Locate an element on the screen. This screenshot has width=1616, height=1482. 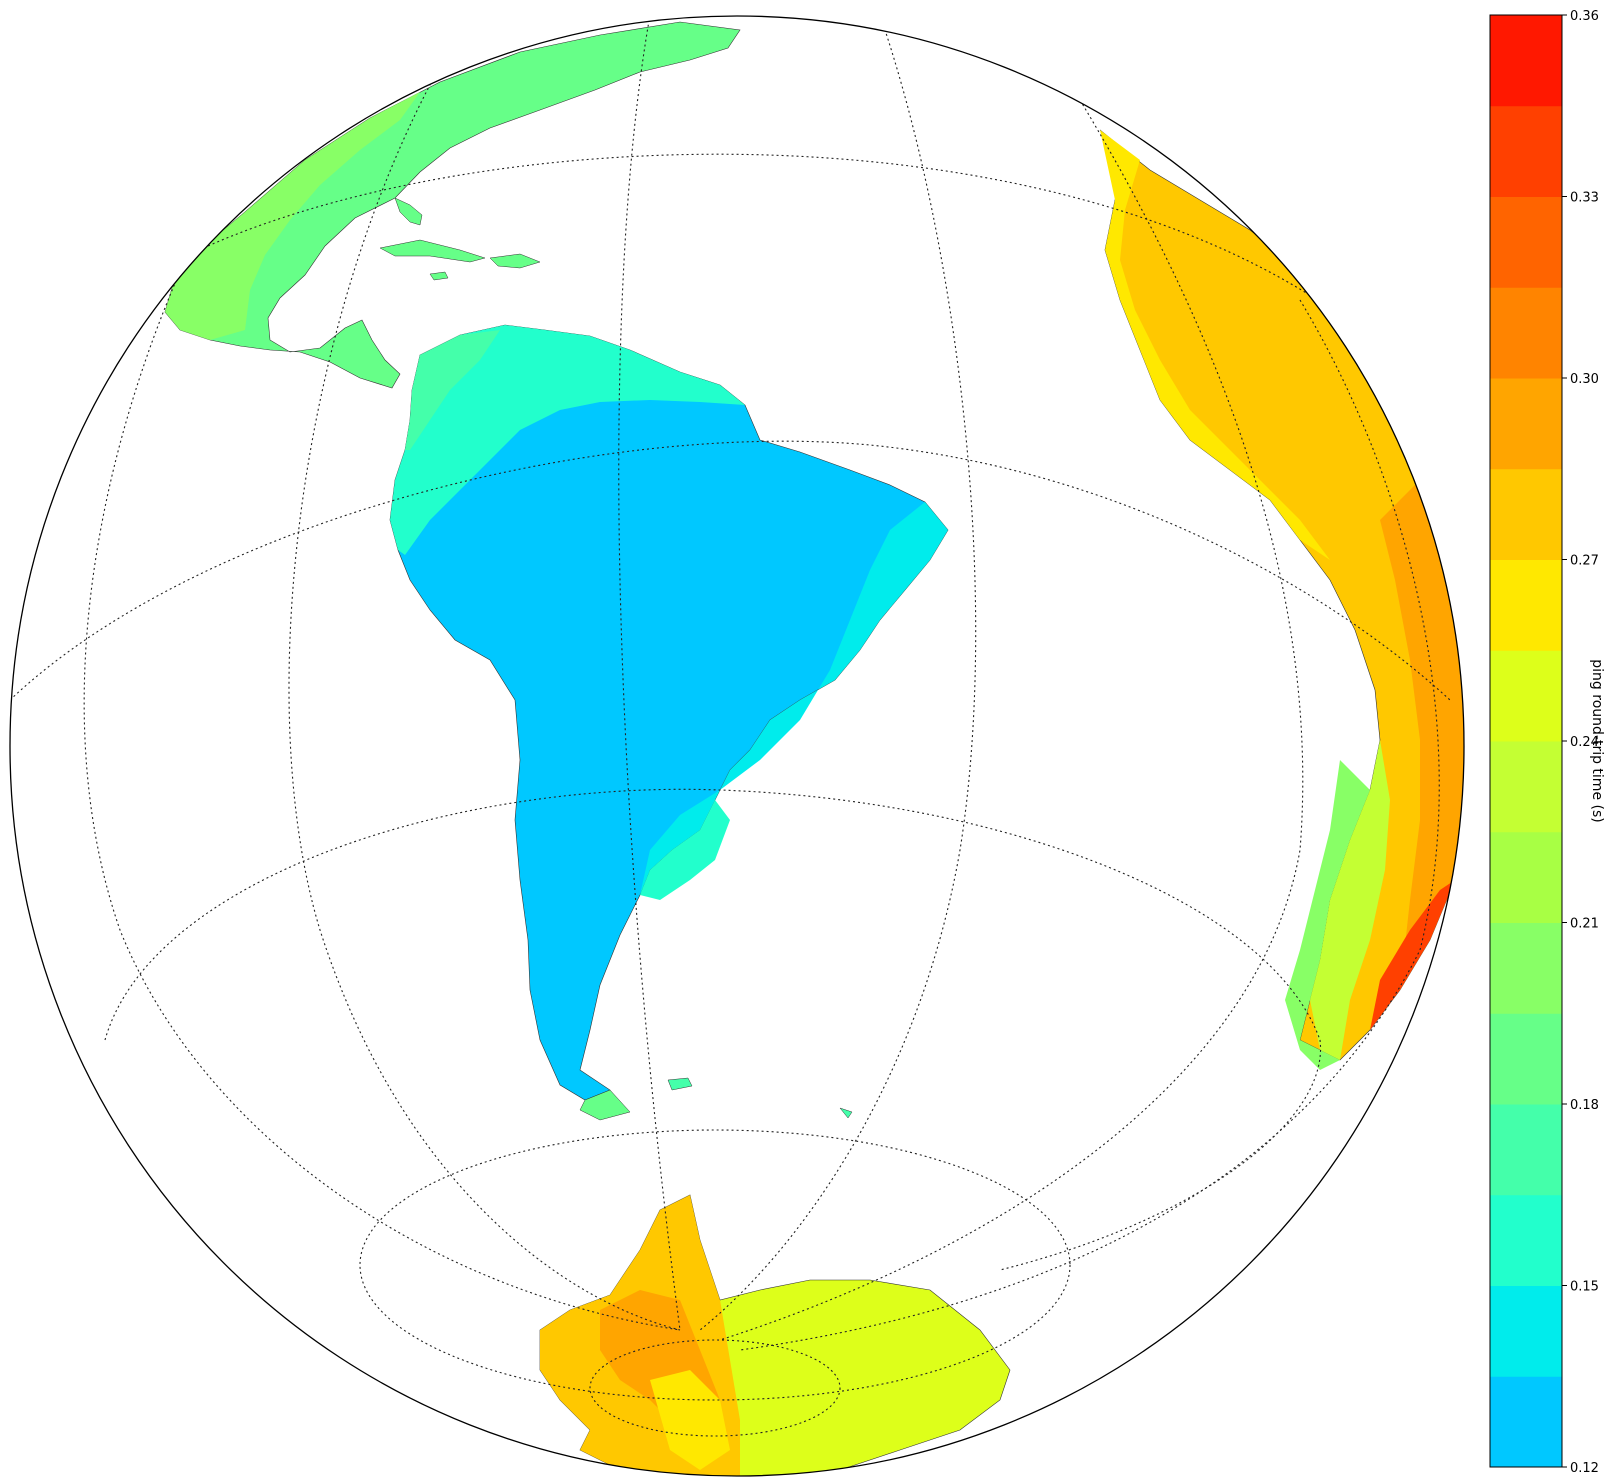
colorbar-ticks: 0.12 0.15 0.18 0.21 0.24 0.27 0.30 0.33 0.36 is located at coordinates (1580, 742).